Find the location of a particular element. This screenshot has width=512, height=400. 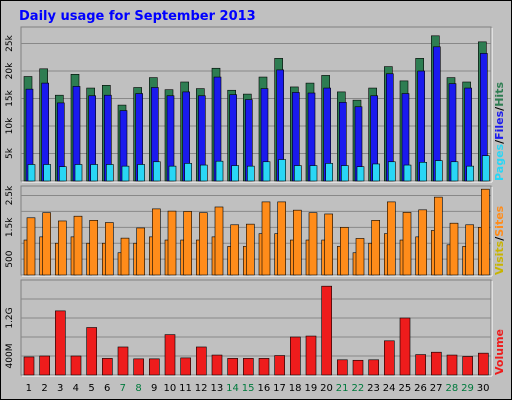

day-label: 27 is located at coordinates (436, 388).